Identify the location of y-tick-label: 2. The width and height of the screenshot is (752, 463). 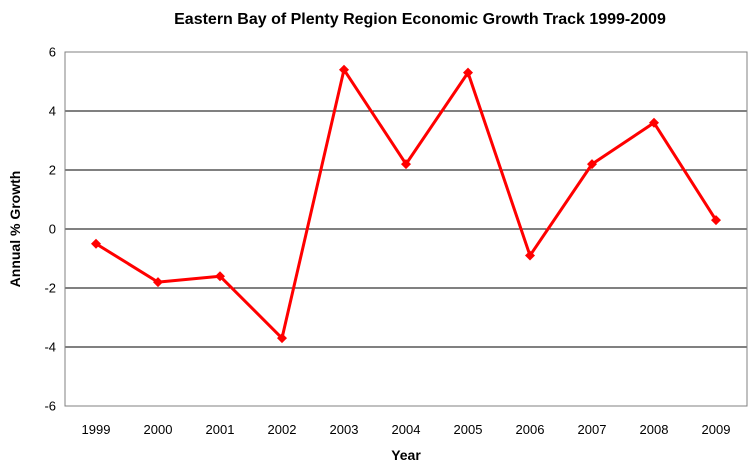
(52, 170).